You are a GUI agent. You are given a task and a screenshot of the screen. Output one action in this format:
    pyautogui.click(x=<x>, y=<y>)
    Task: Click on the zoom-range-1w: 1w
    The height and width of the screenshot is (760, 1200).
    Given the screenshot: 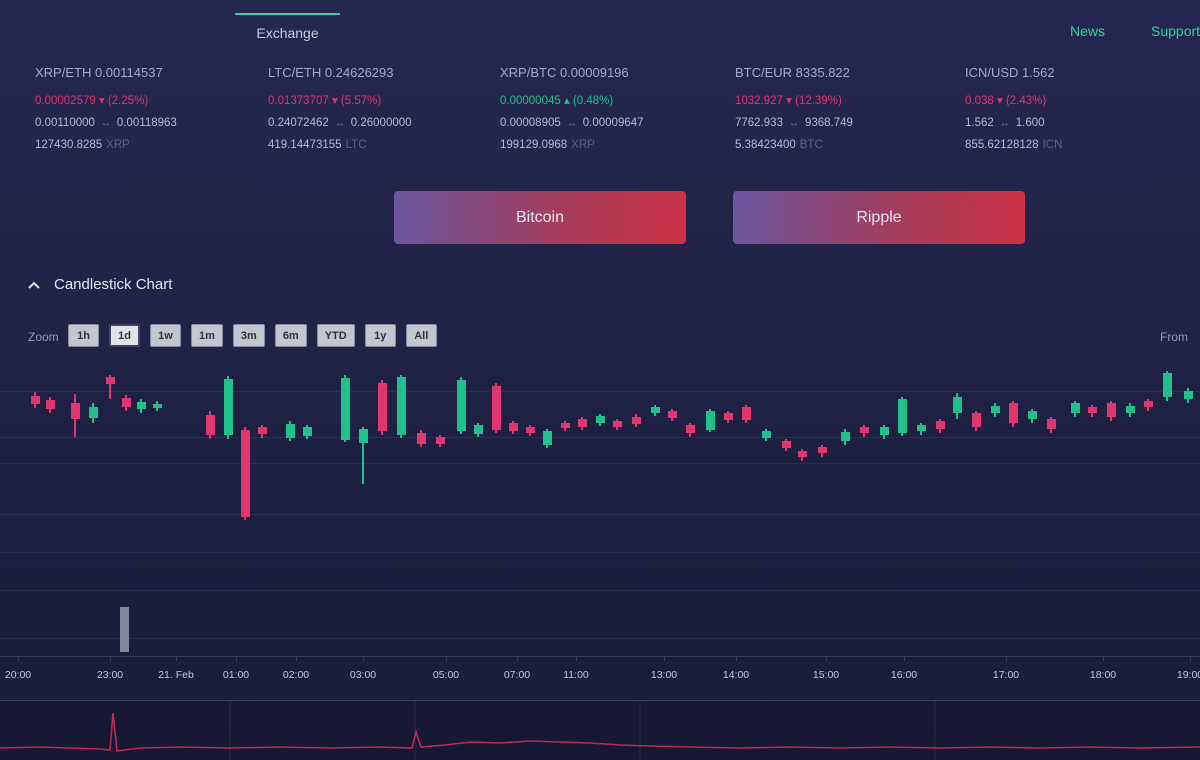 What is the action you would take?
    pyautogui.click(x=165, y=335)
    